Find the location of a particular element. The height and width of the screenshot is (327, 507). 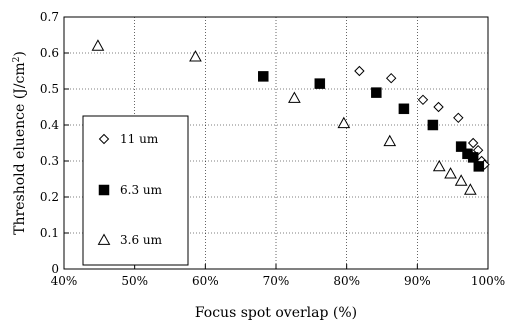

legend-entries: 11 um 6.3 um 3.6 um is located at coordinates (130, 189).